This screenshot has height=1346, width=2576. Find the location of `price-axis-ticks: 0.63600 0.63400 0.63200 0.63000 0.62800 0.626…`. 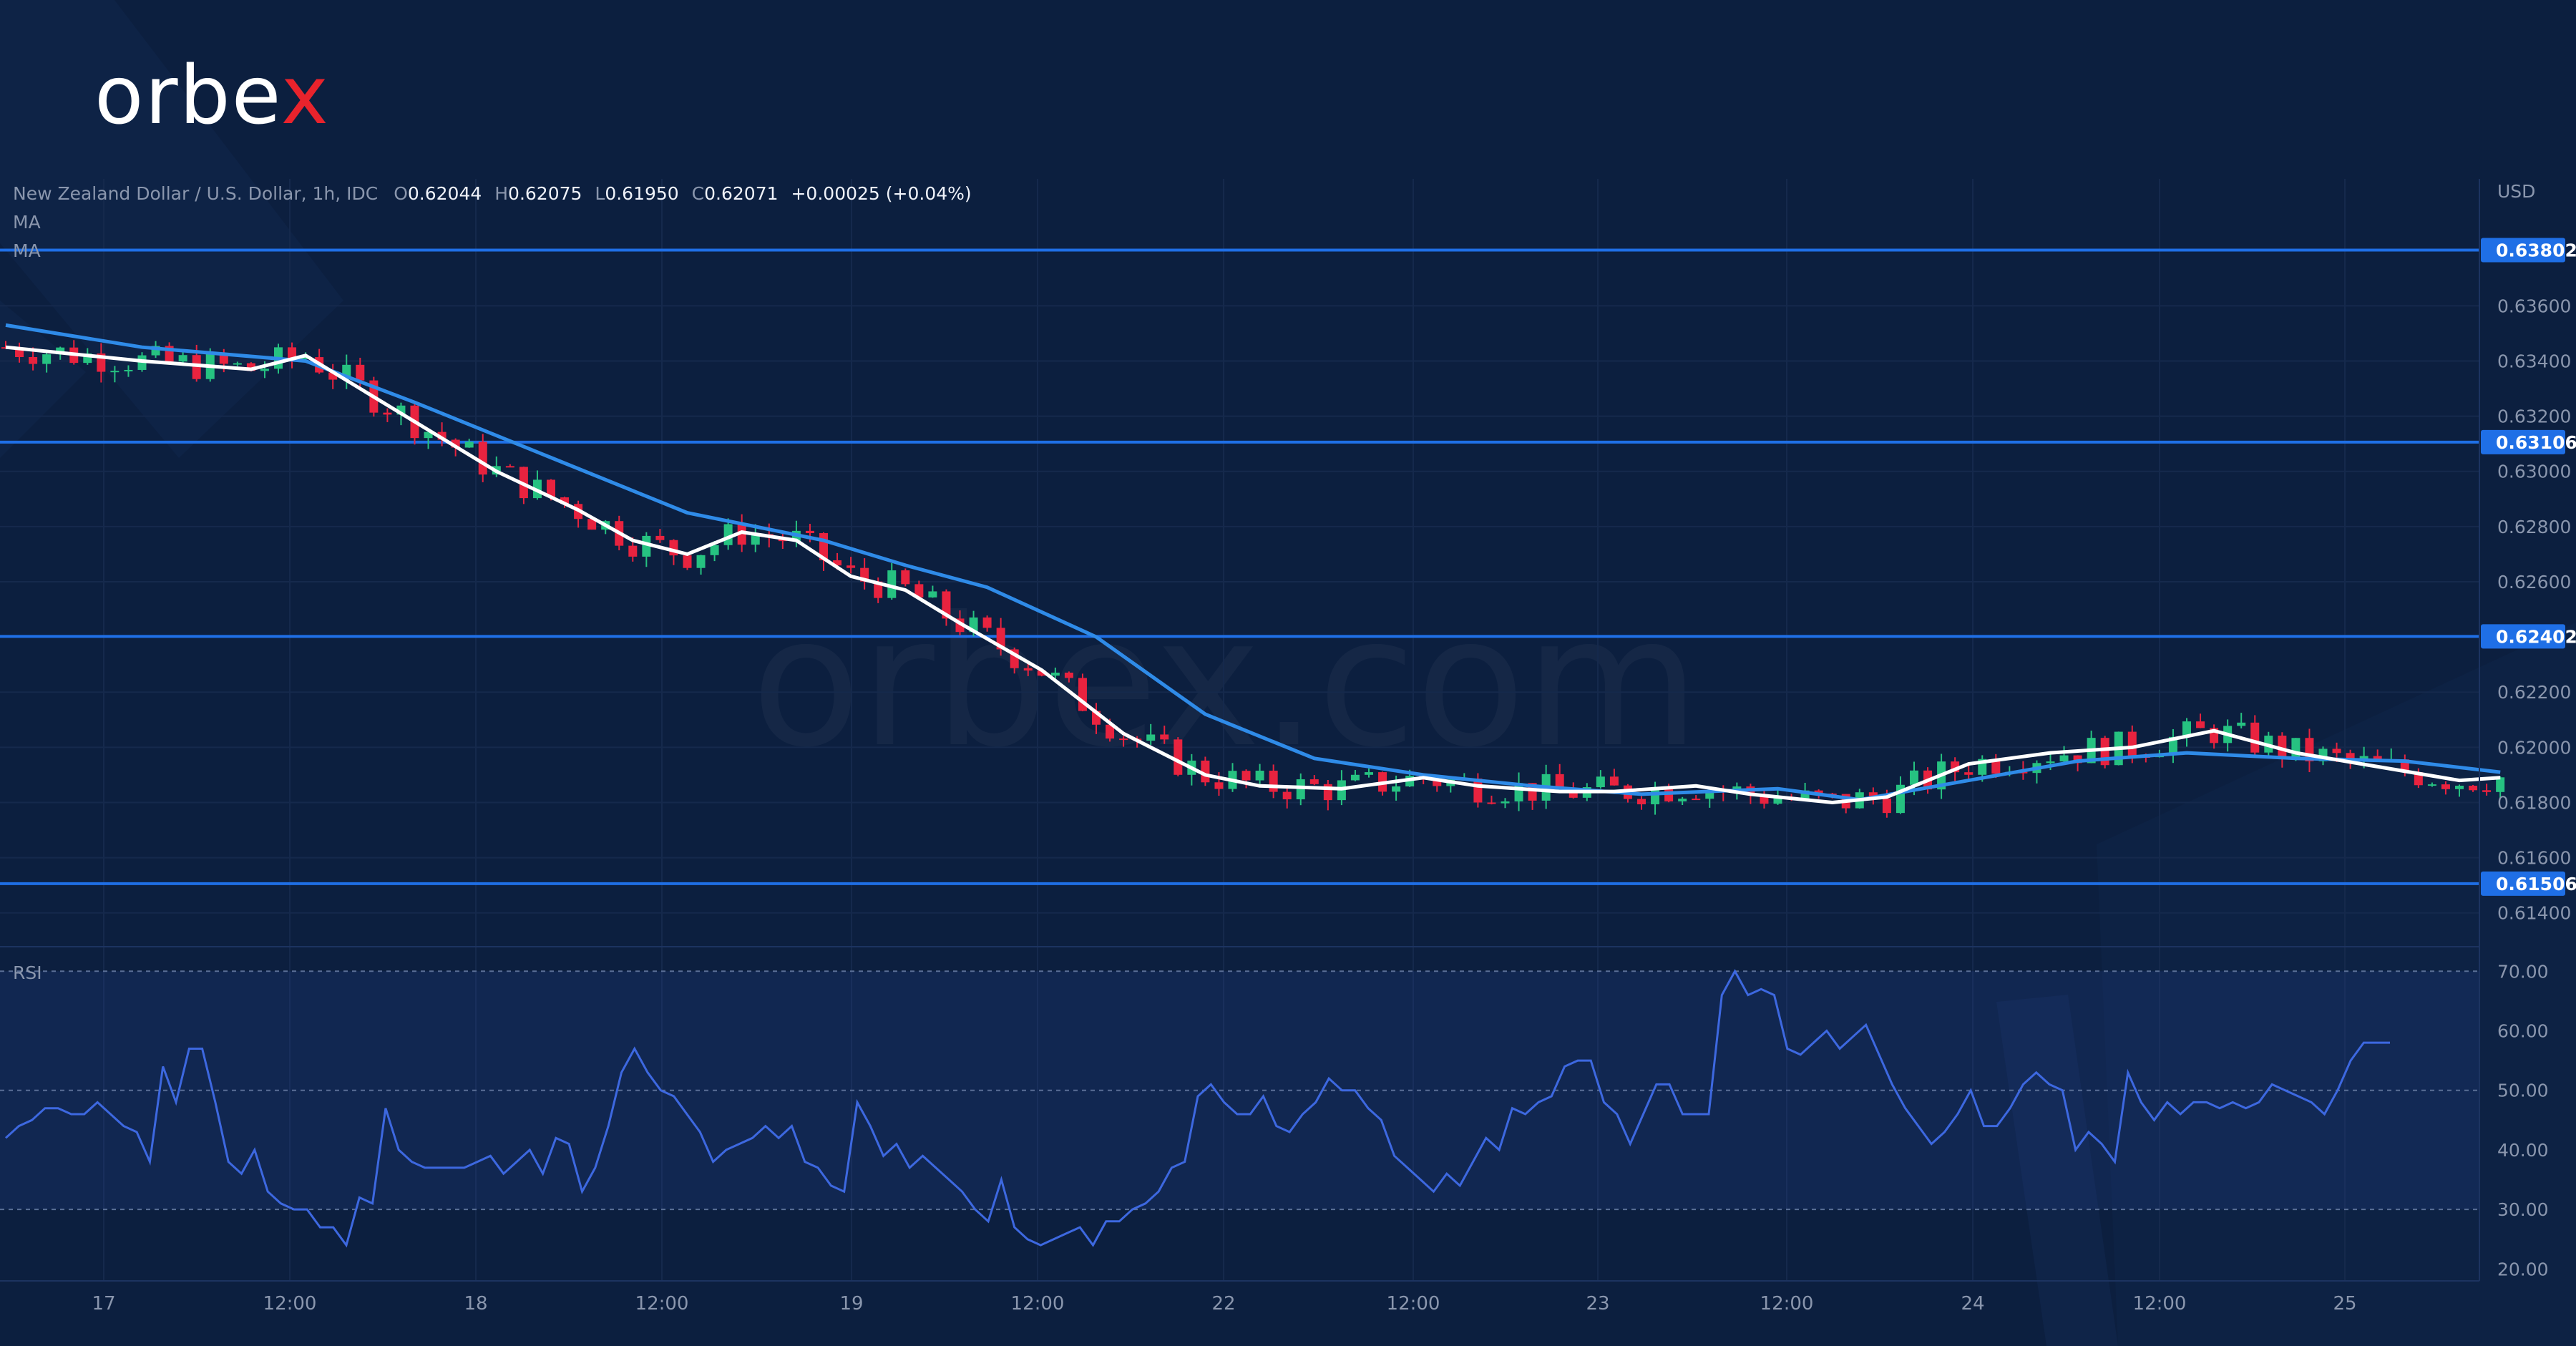

price-axis-ticks: 0.63600 0.63400 0.63200 0.63000 0.62800 0.626… is located at coordinates (2534, 609).